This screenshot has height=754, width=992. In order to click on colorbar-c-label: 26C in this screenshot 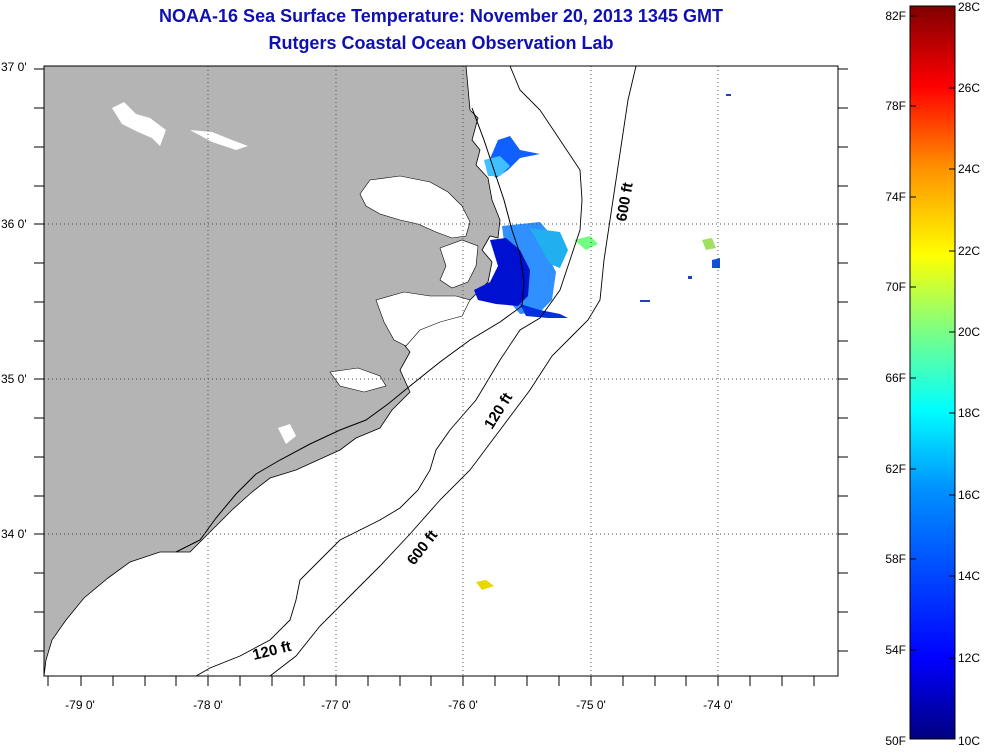, I will do `click(969, 88)`.